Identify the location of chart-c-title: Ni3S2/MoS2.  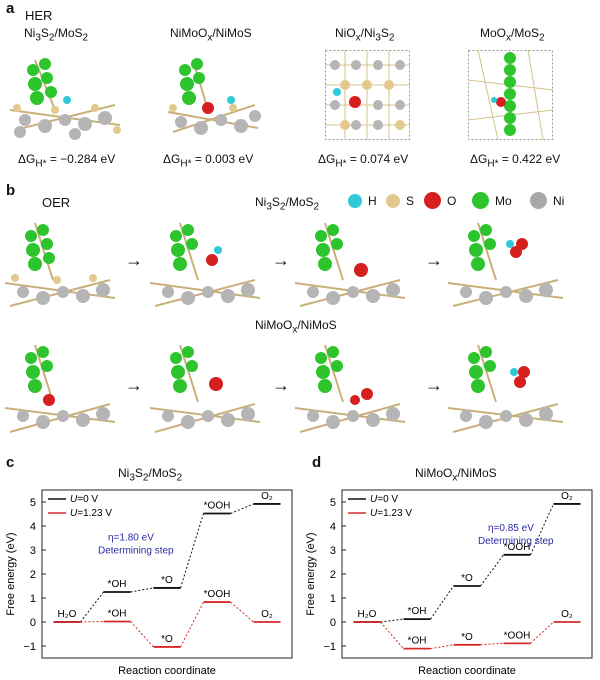
(150, 475).